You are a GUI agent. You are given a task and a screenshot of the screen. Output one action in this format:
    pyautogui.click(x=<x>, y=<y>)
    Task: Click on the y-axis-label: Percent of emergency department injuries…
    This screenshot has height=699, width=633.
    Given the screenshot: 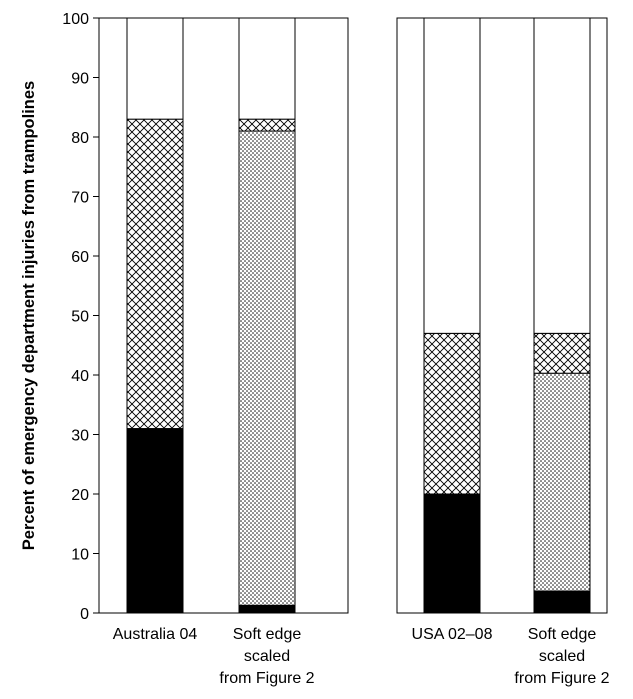 What is the action you would take?
    pyautogui.click(x=29, y=315)
    